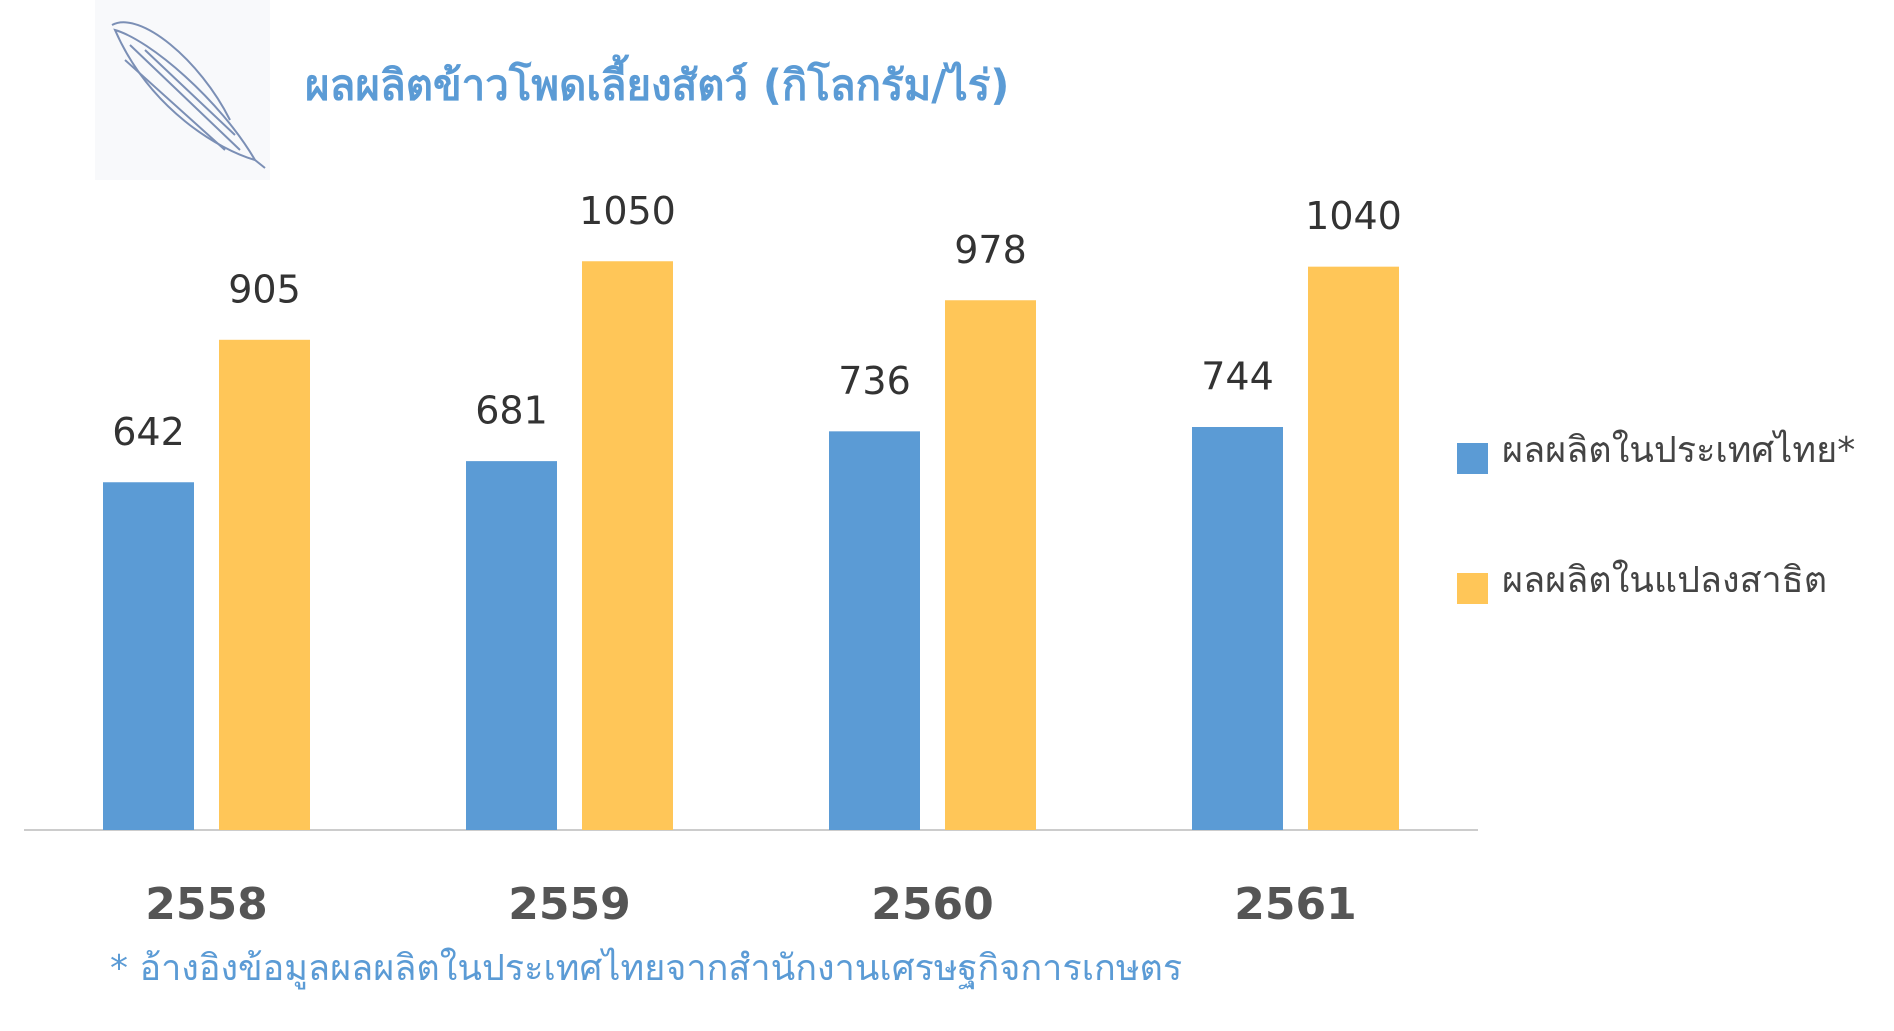 The width and height of the screenshot is (1894, 1031). Describe the element at coordinates (1237, 377) in the screenshot. I see `value-label: 744` at that location.